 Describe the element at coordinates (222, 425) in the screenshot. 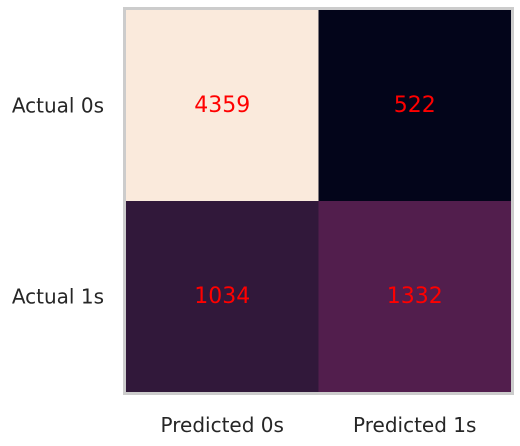

I see `x-tick-label-0: Predicted 0s` at that location.